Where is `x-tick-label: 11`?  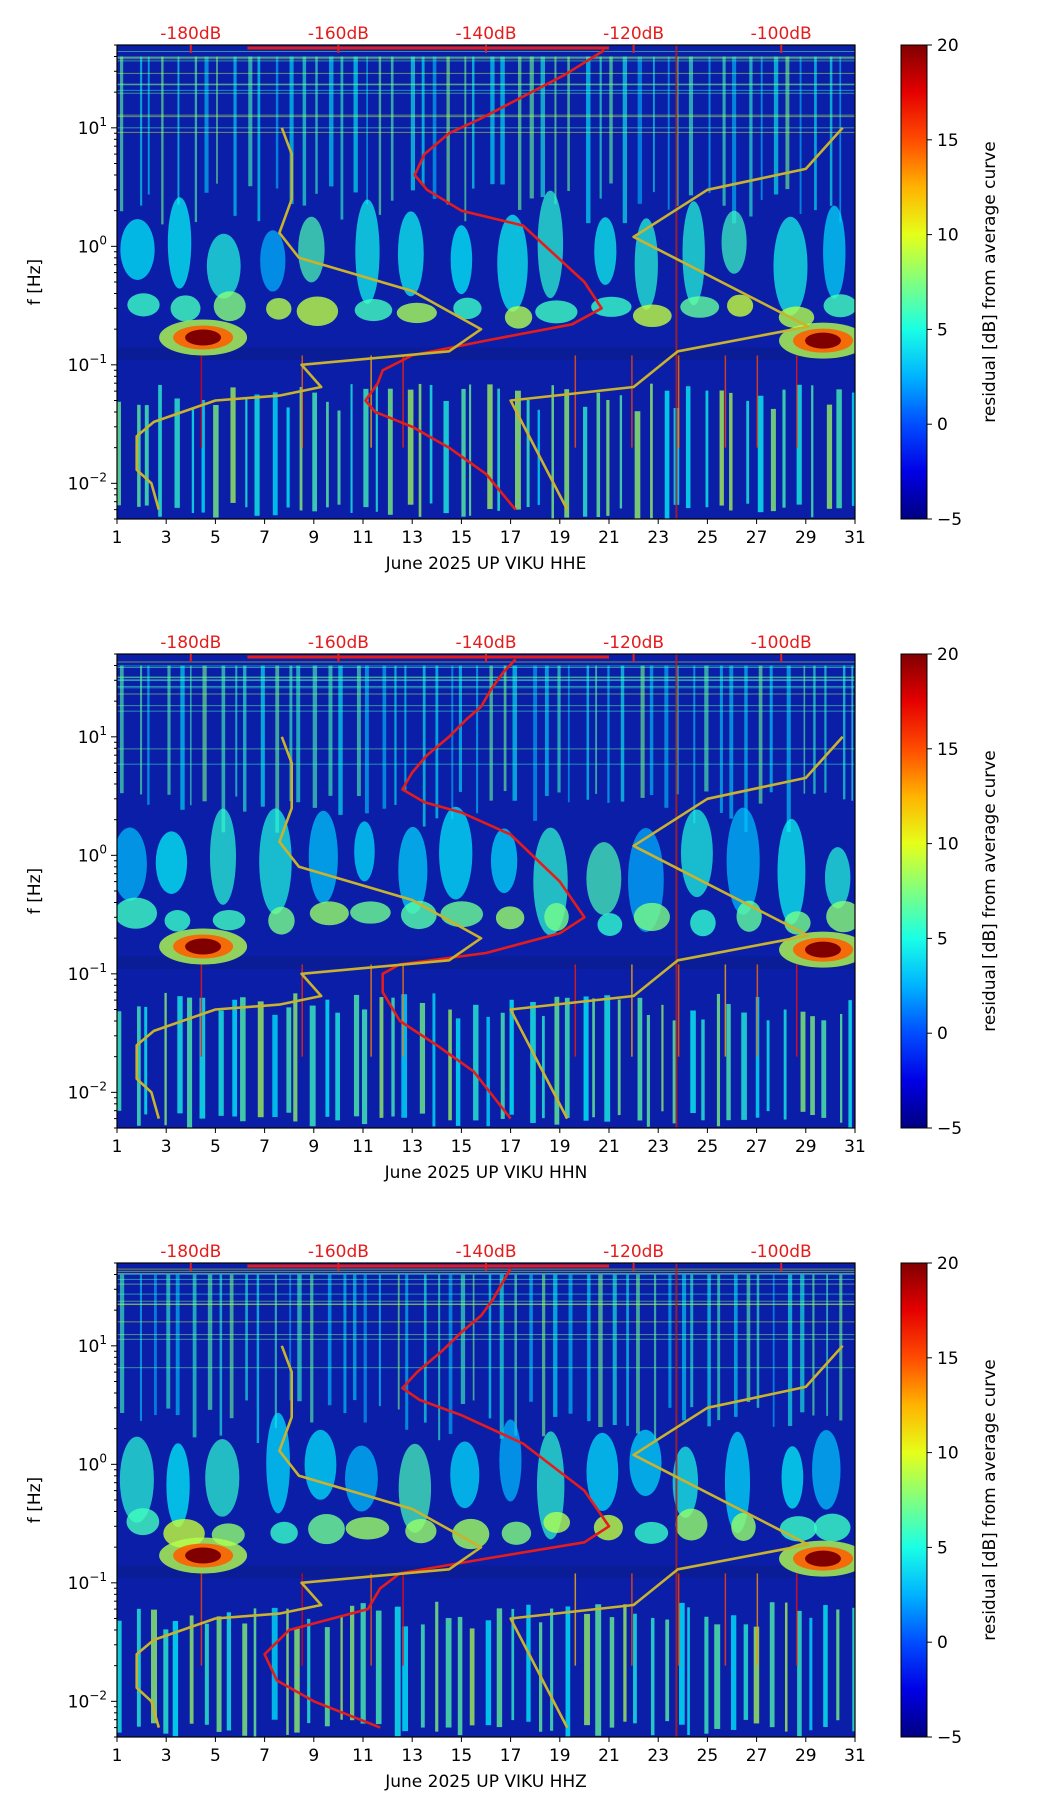 x-tick-label: 11 is located at coordinates (363, 1756).